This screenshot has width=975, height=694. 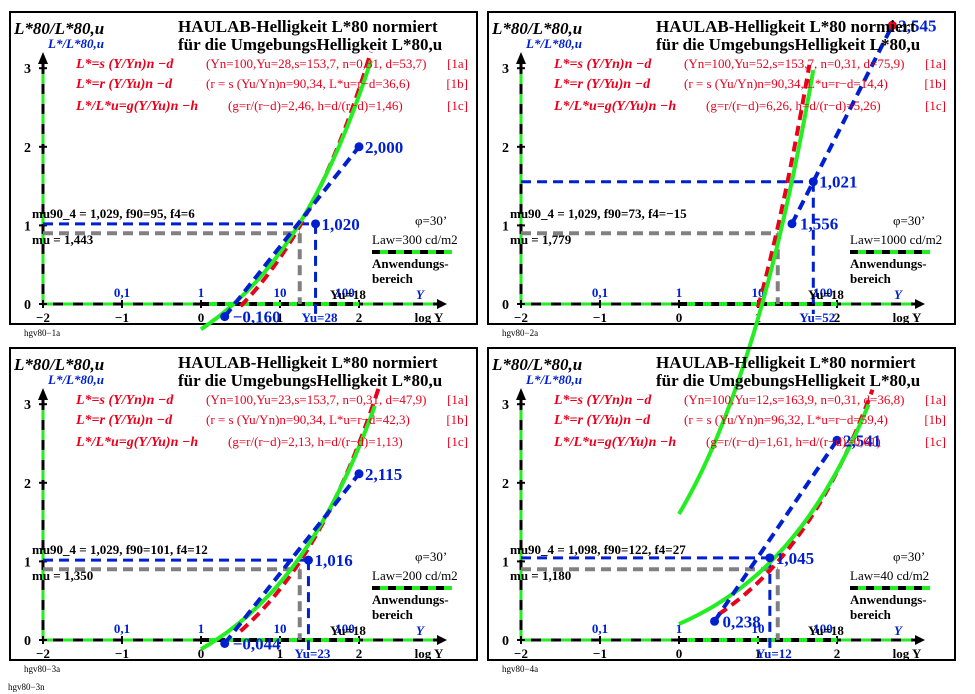 I want to click on law-text: Law=40 cd/m2, so click(x=889, y=575).